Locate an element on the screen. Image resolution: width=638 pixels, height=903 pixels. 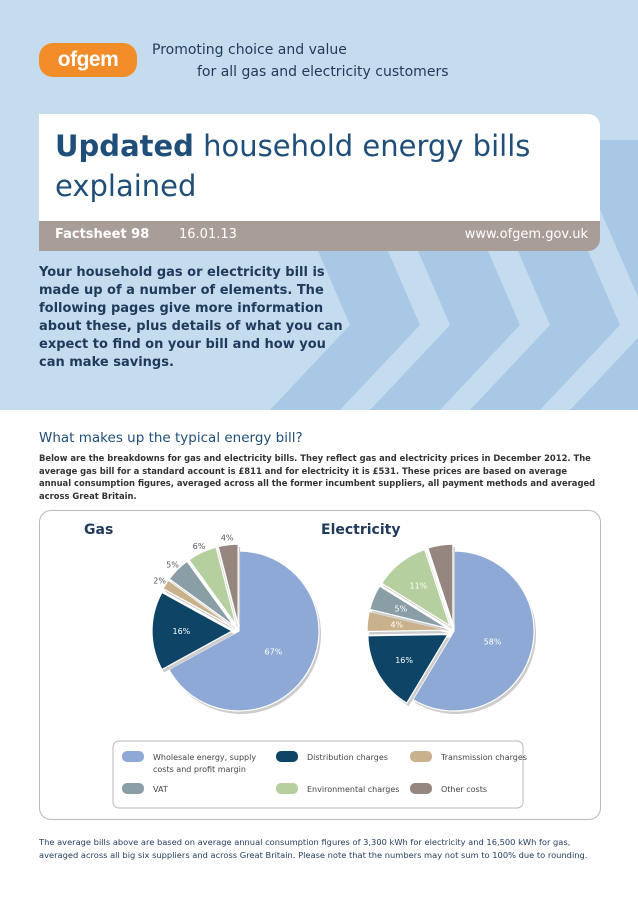
website-link: www.ofgem.gov.uk is located at coordinates (526, 234).